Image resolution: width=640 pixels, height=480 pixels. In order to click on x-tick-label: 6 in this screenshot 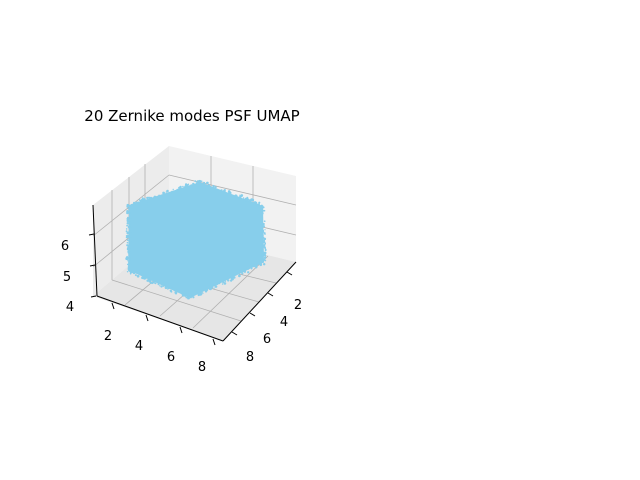, I will do `click(171, 357)`.